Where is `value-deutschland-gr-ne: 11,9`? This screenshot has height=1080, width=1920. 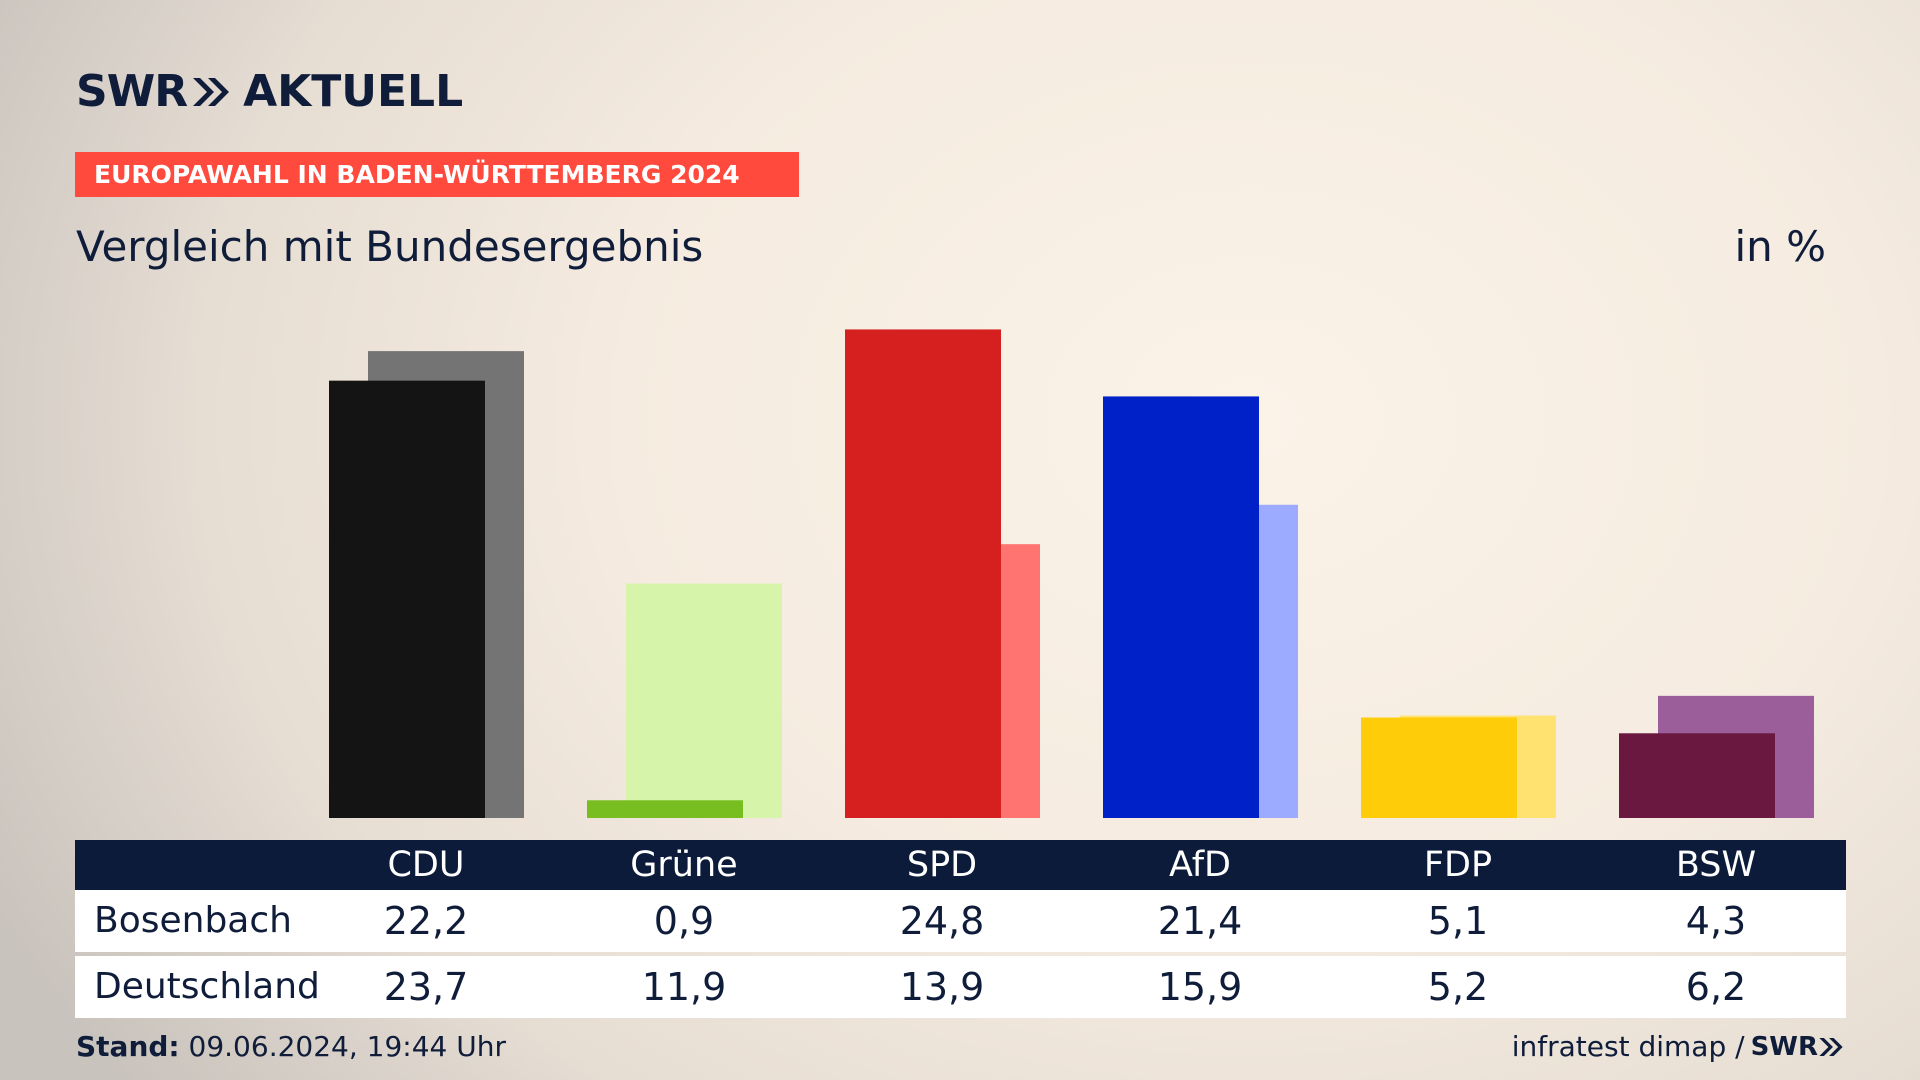
value-deutschland-gr-ne: 11,9 is located at coordinates (684, 987).